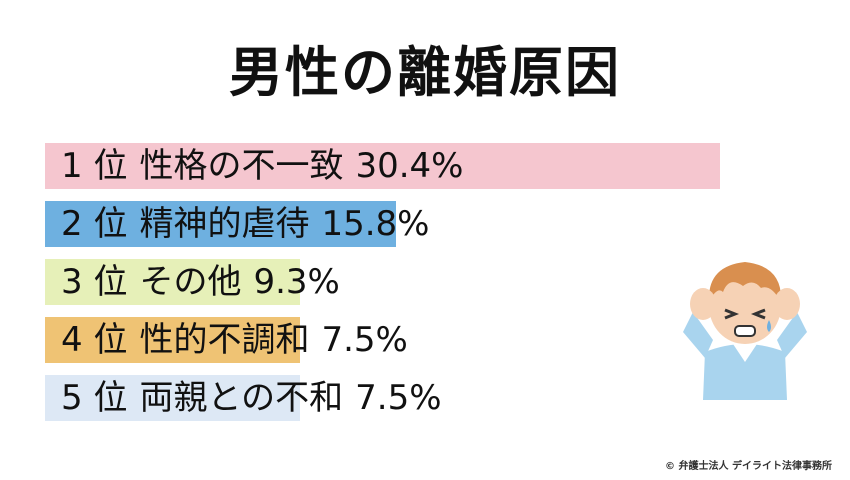 The width and height of the screenshot is (850, 480). I want to click on rank-number: 2 位, so click(94, 224).